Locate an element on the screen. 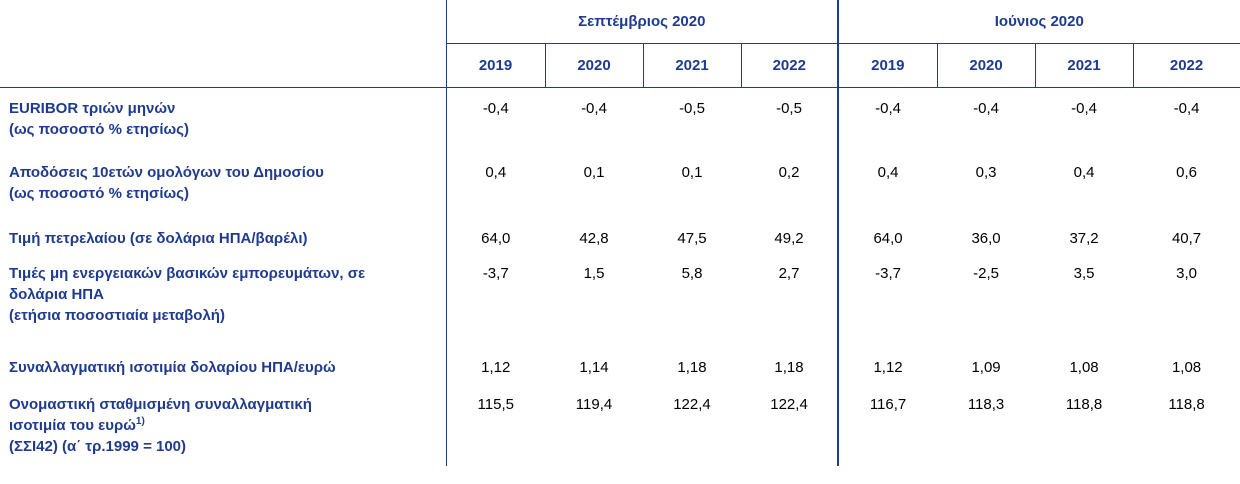 Image resolution: width=1240 pixels, height=484 pixels. table-cell: 1,5 is located at coordinates (594, 273).